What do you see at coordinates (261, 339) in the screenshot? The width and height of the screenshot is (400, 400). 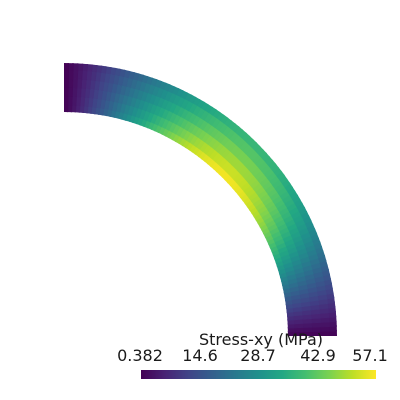 I see `colorbar-title: Stress-xy (MPa)` at bounding box center [261, 339].